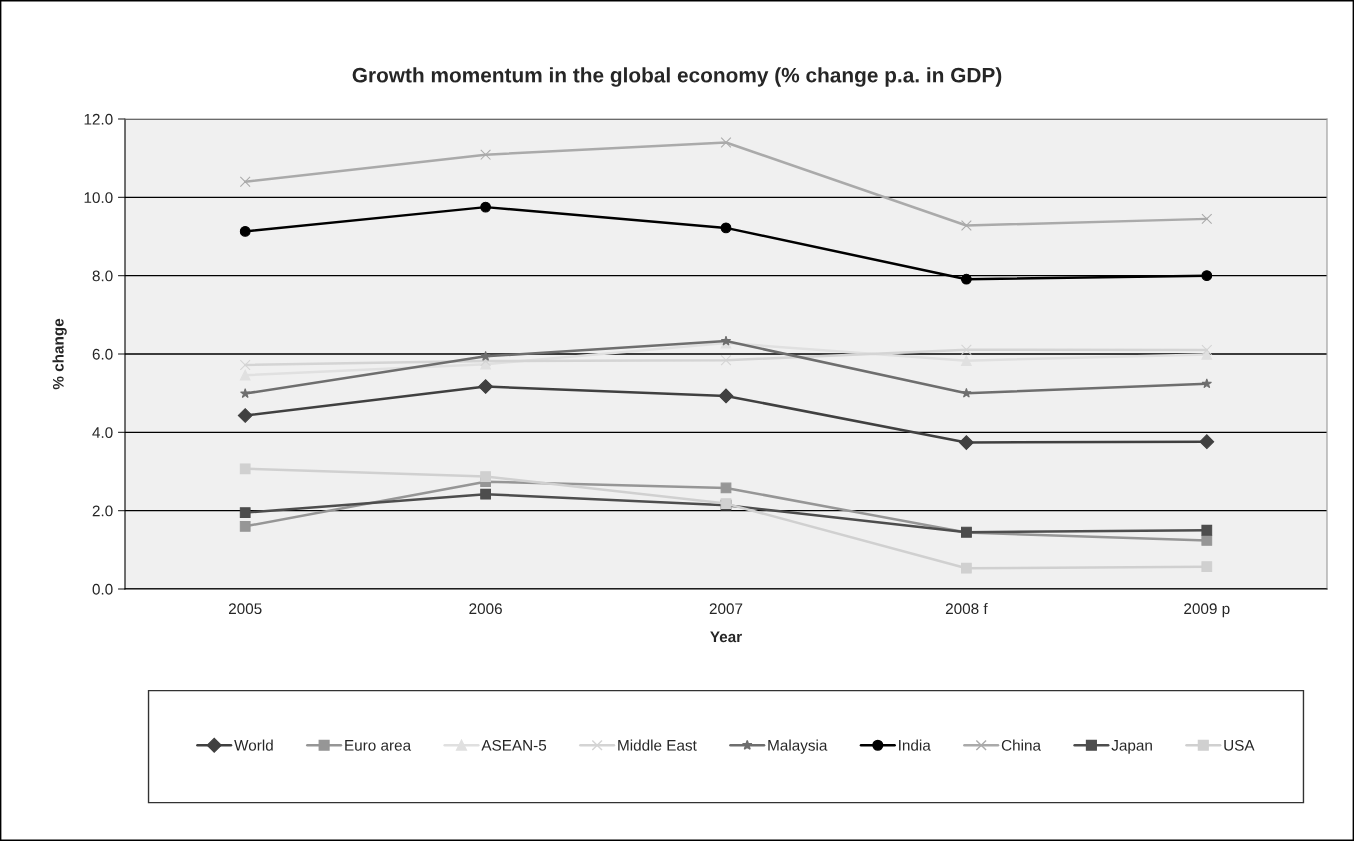 This screenshot has height=841, width=1354. I want to click on legend-label: ASEAN-5, so click(514, 745).